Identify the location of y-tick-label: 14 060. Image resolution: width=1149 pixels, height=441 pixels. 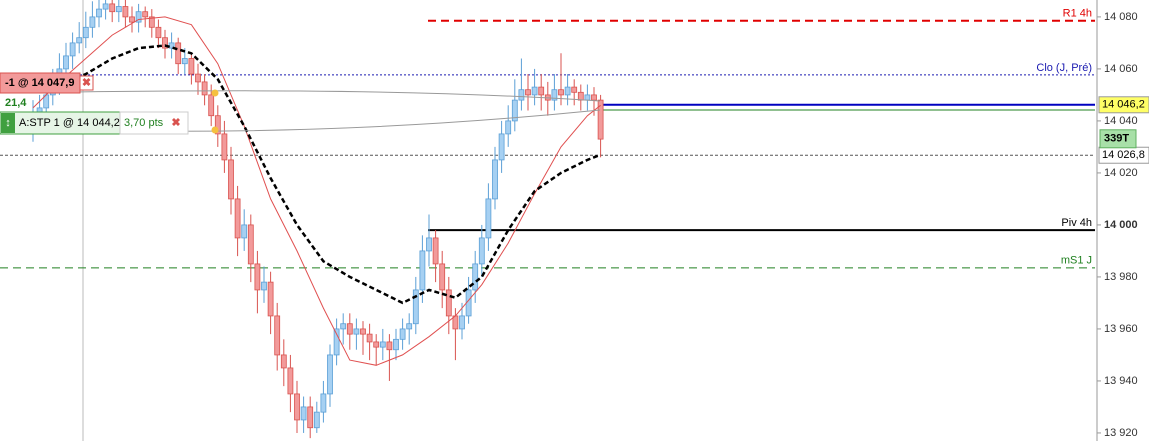
(1121, 69).